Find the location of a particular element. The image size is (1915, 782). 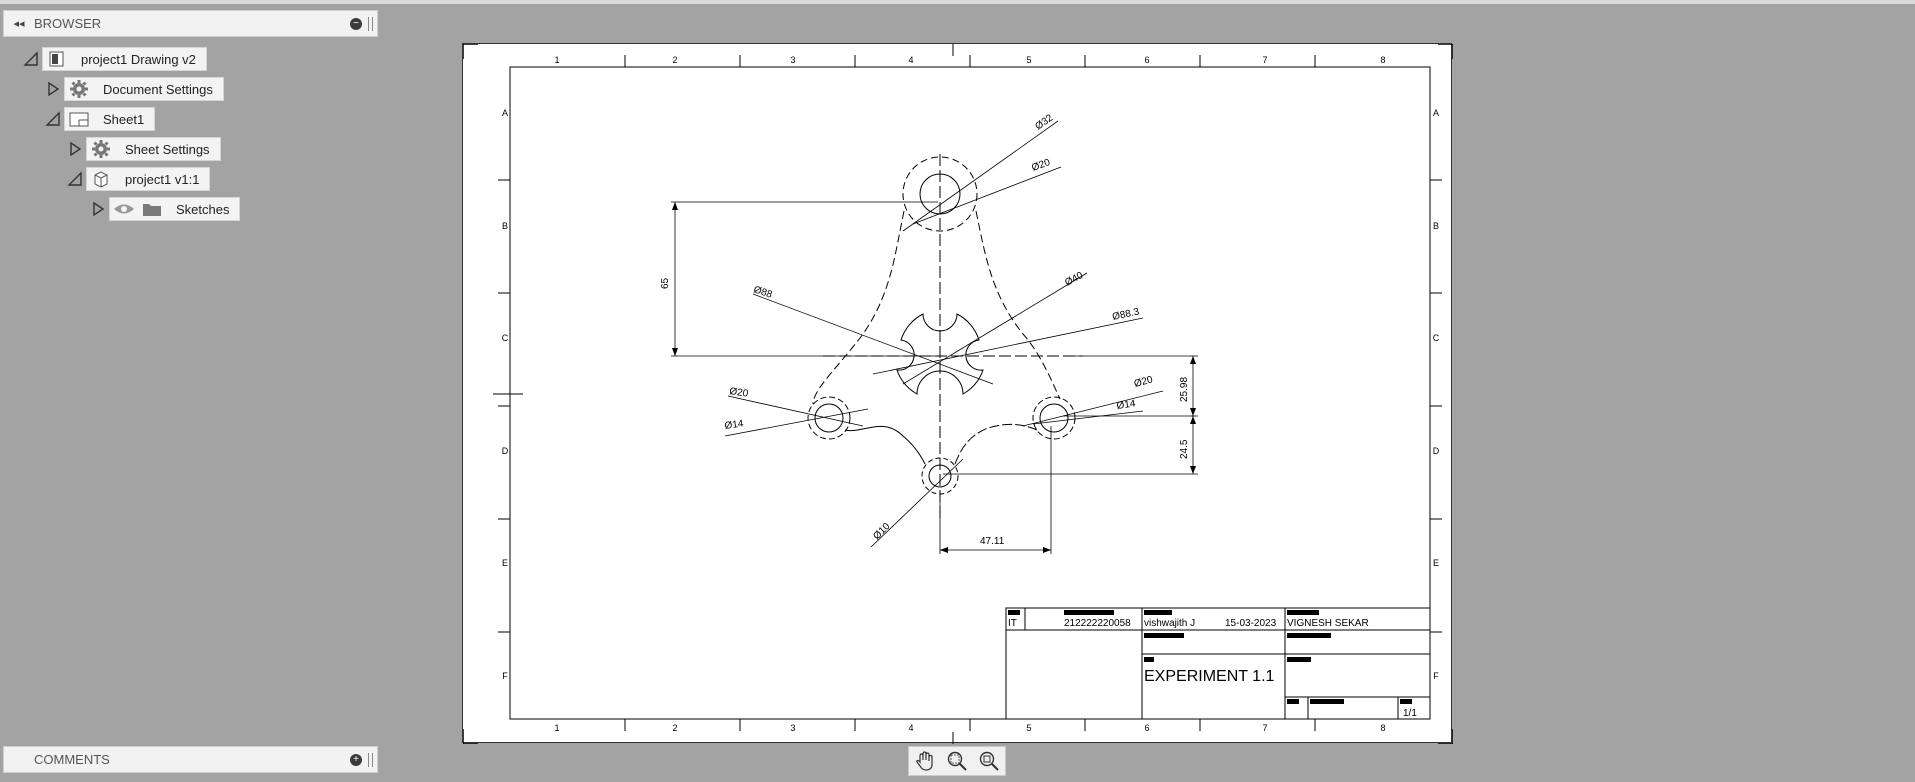

row-label: E is located at coordinates (1436, 563).